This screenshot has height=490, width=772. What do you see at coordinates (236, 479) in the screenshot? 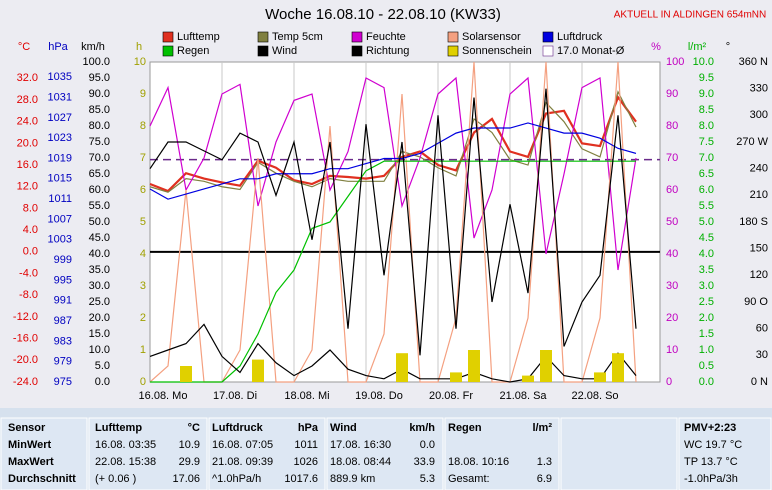
I see `table-cell: ^1.0hPa/h` at bounding box center [236, 479].